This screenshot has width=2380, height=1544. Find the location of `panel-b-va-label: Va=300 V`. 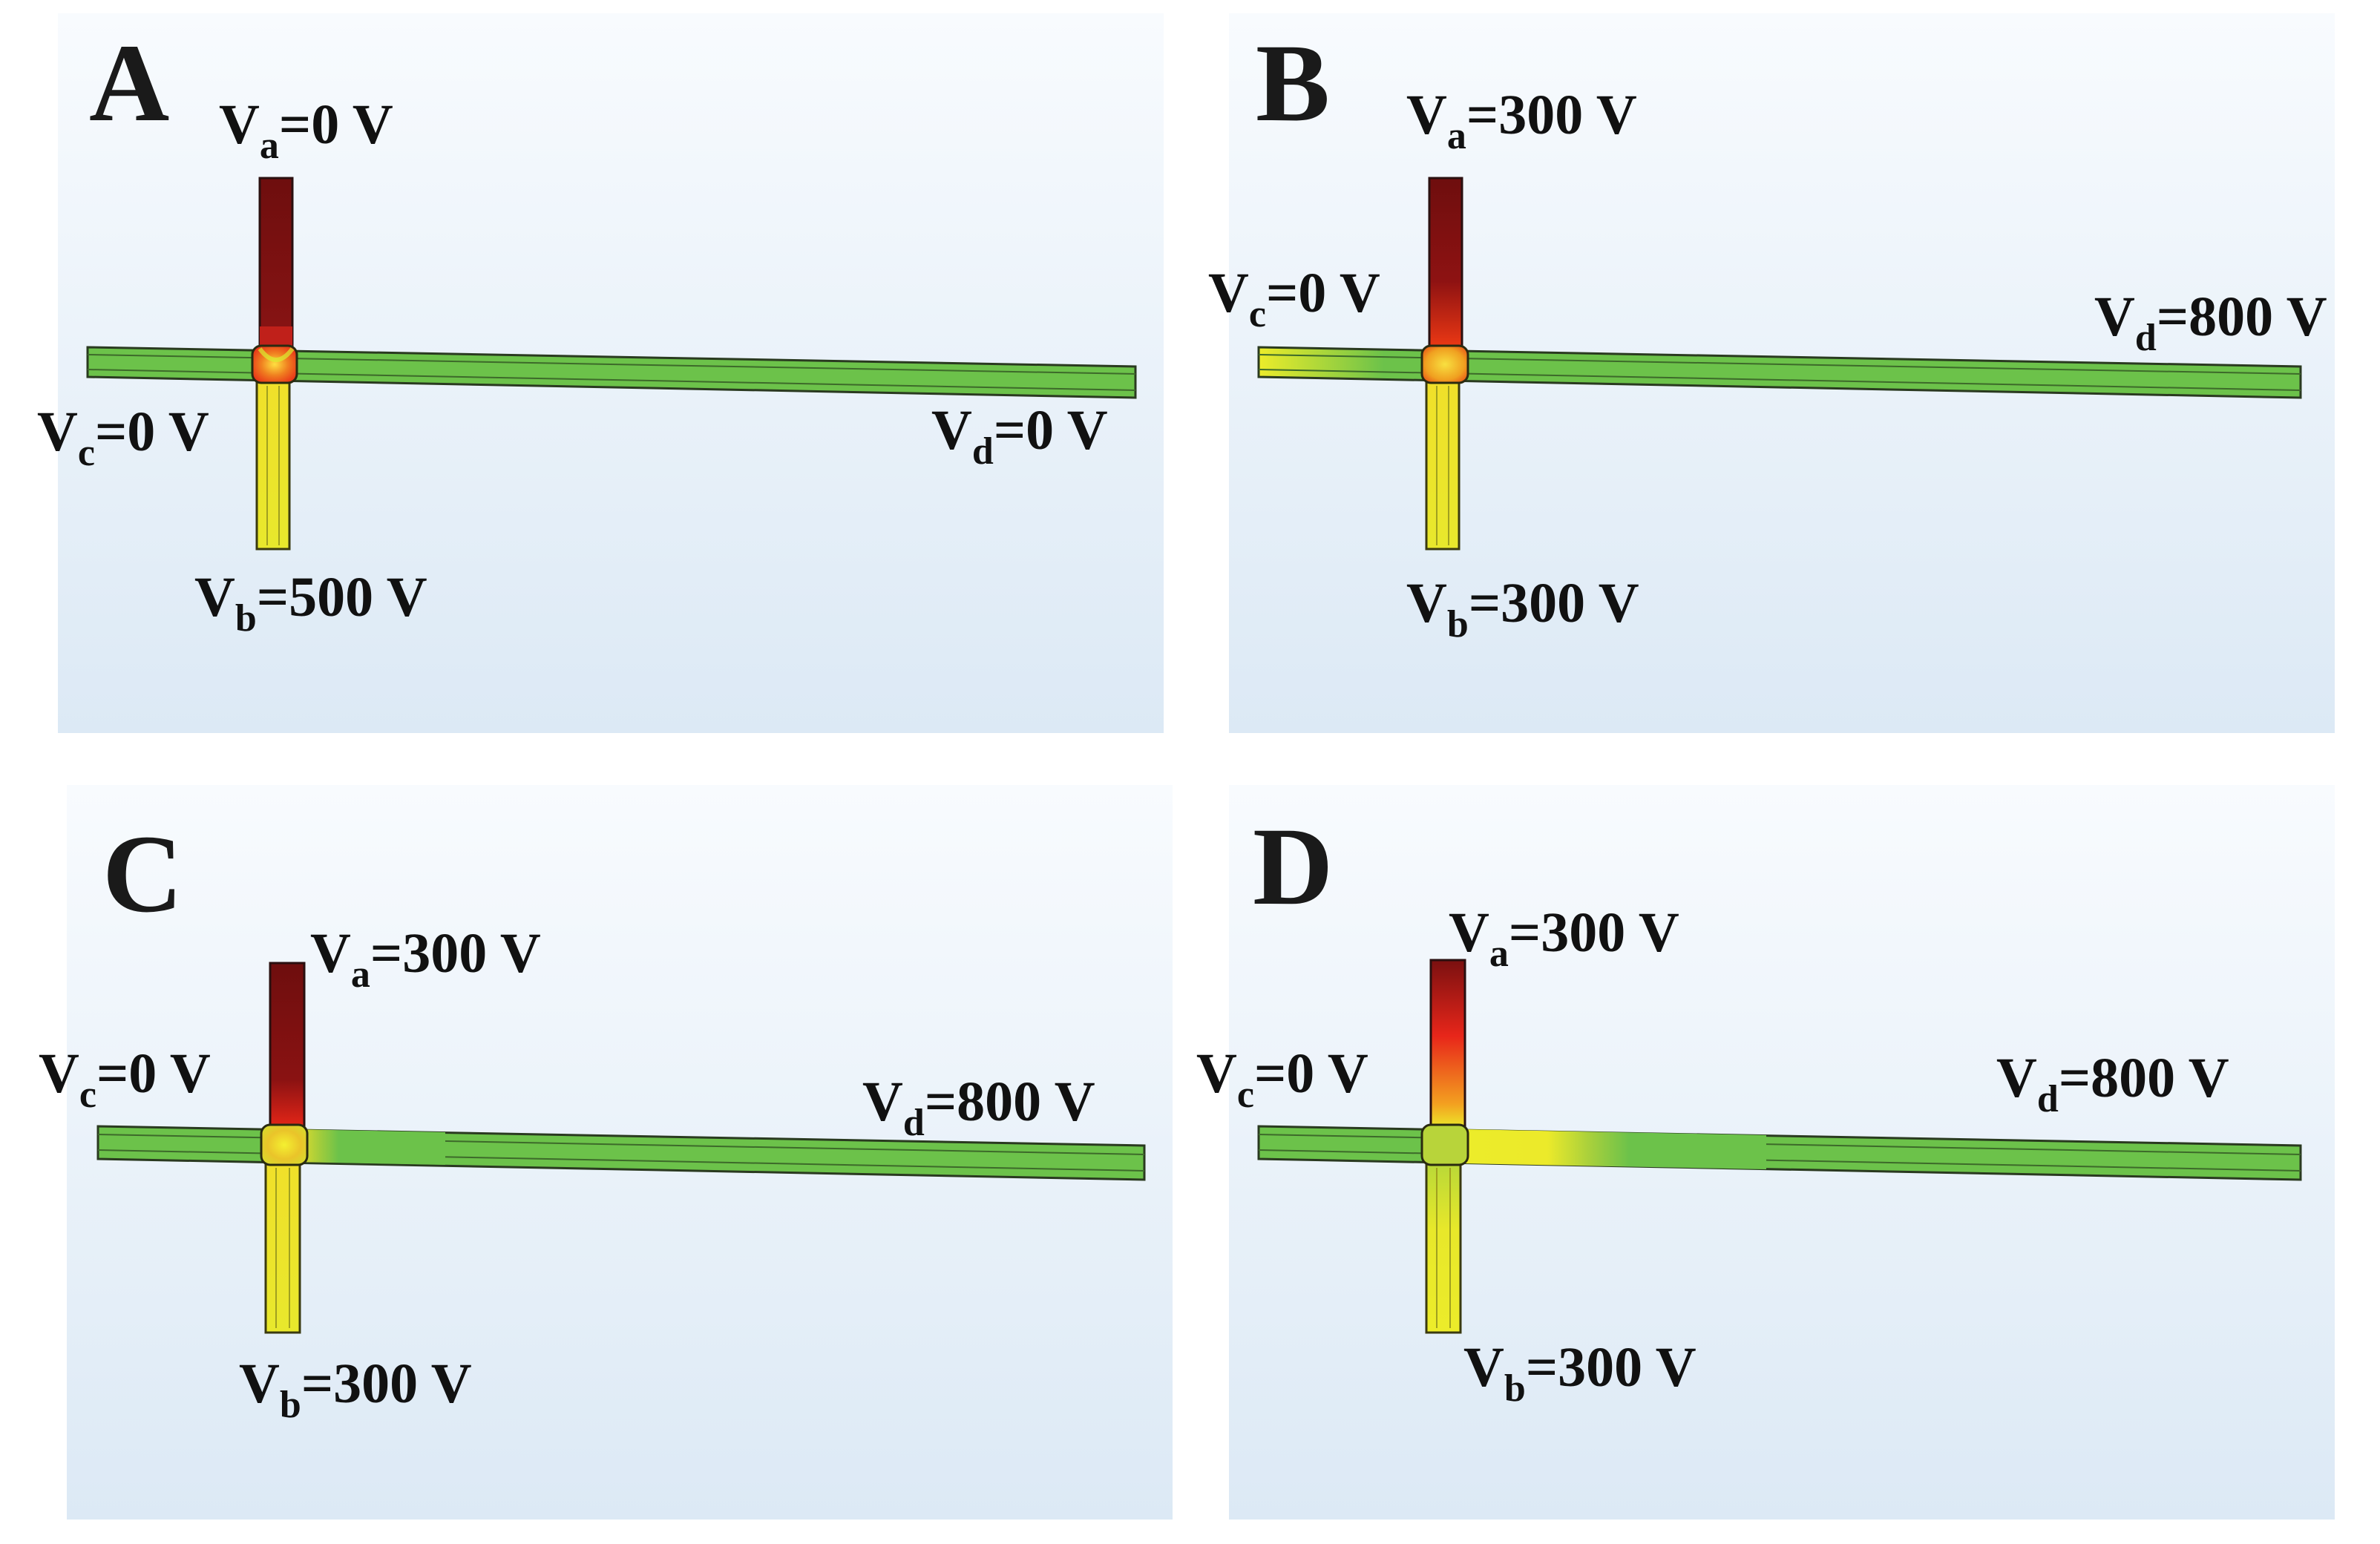

panel-b-va-label: Va=300 V is located at coordinates (1521, 120).